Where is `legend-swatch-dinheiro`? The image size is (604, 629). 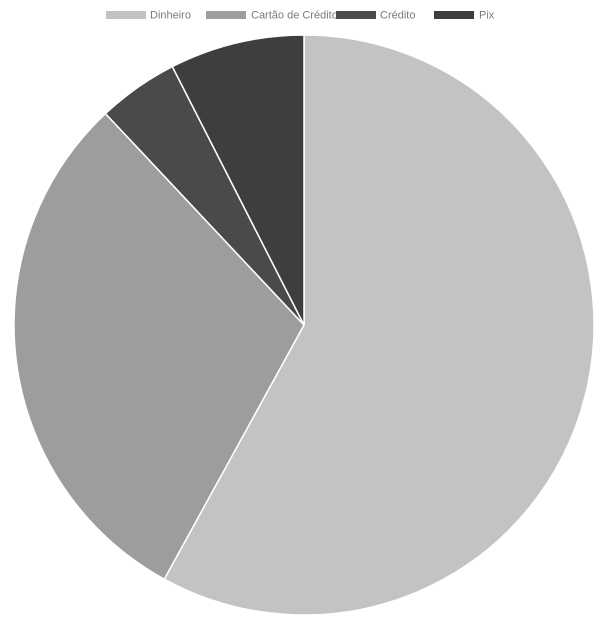
legend-swatch-dinheiro is located at coordinates (126, 15).